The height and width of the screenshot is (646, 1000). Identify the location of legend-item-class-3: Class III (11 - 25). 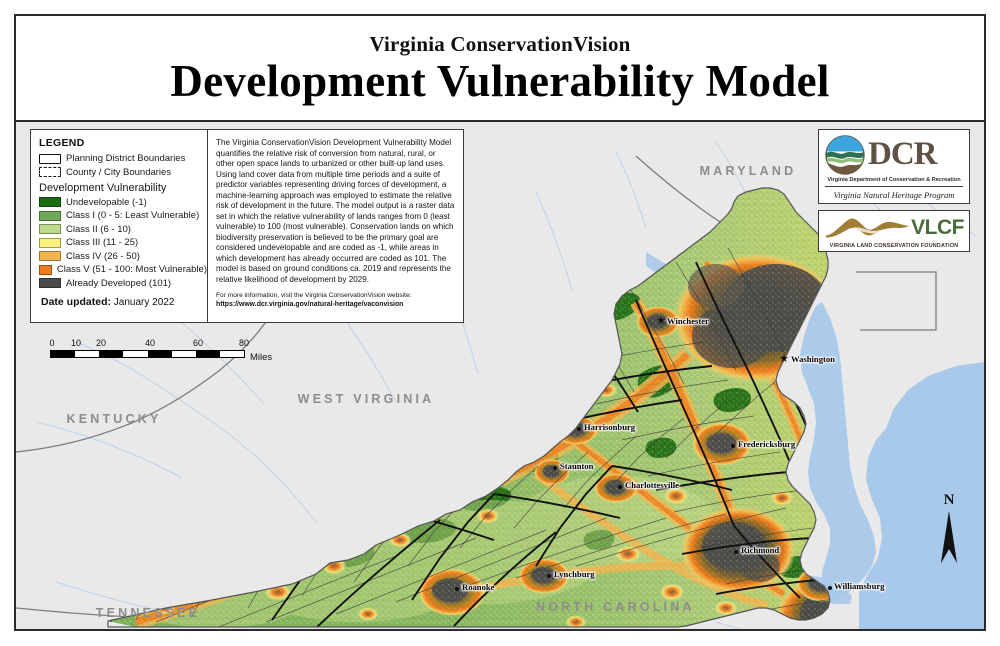
(123, 242).